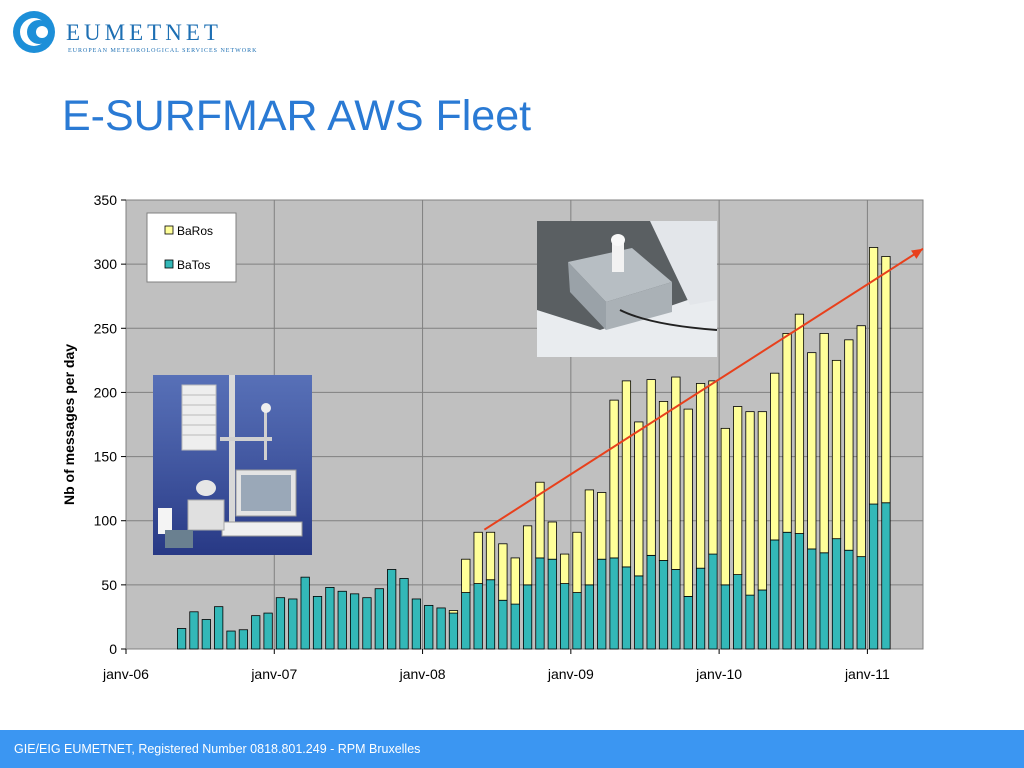  What do you see at coordinates (867, 674) in the screenshot?
I see `x-tick-label: janv-11` at bounding box center [867, 674].